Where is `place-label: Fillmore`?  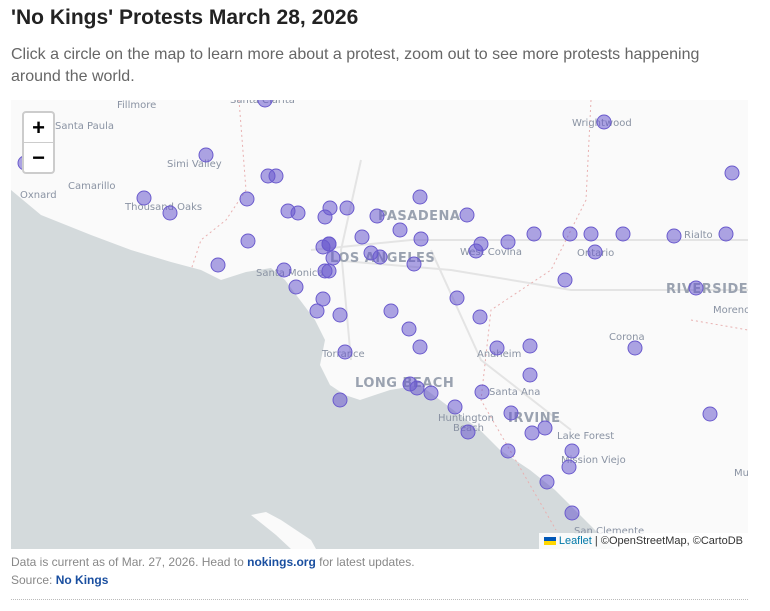
place-label: Fillmore is located at coordinates (136, 105).